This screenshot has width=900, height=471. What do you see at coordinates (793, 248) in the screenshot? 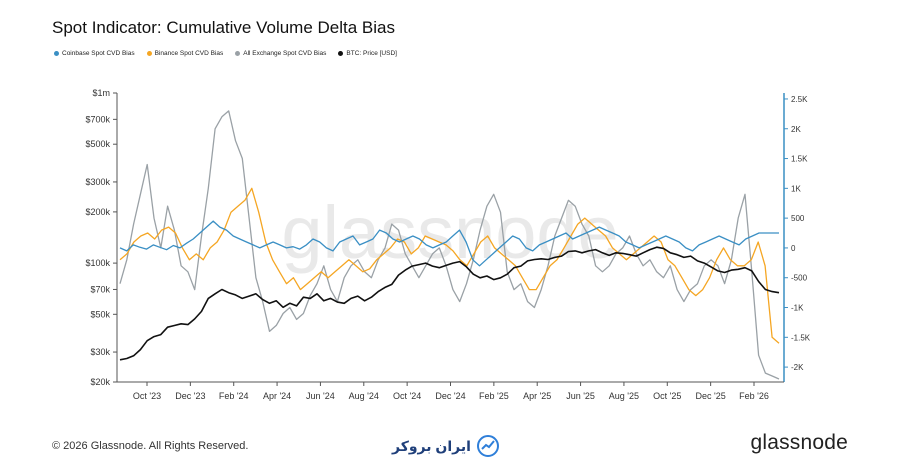
I see `right-axis-tick-label: 0` at bounding box center [793, 248].